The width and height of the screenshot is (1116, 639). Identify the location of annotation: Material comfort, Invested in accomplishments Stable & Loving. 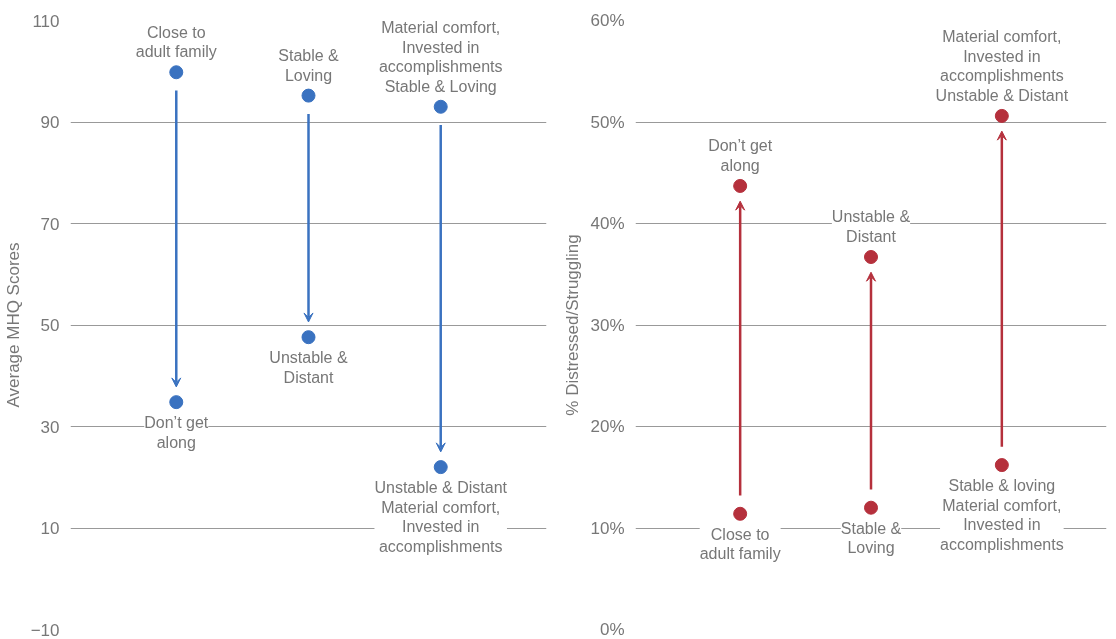
(440, 57).